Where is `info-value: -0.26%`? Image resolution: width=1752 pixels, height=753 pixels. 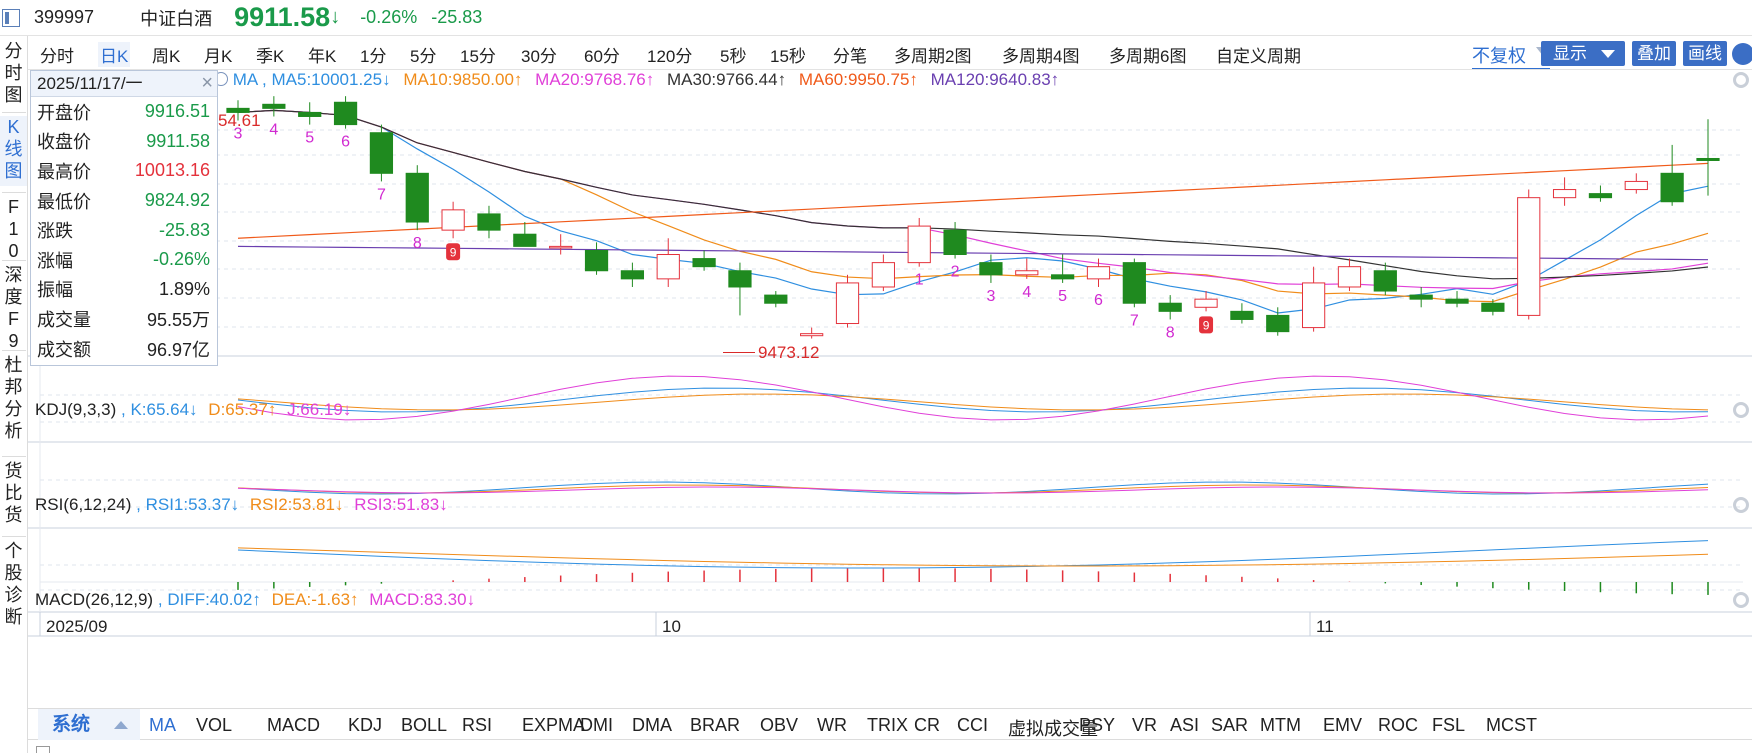 info-value: -0.26% is located at coordinates (181, 259).